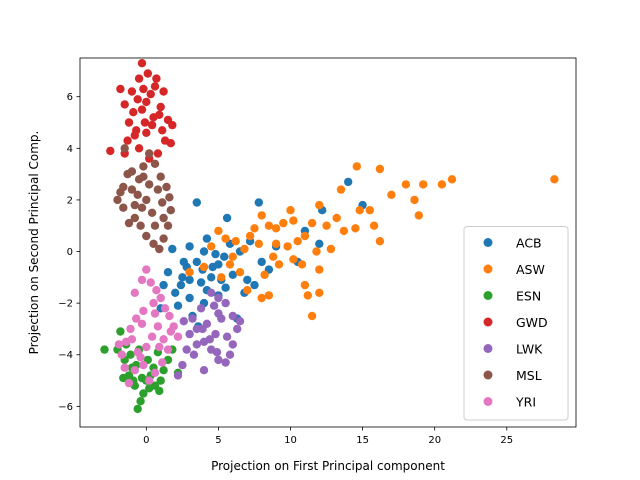  Describe the element at coordinates (144, 199) in the screenshot. I see `series-msl` at that location.